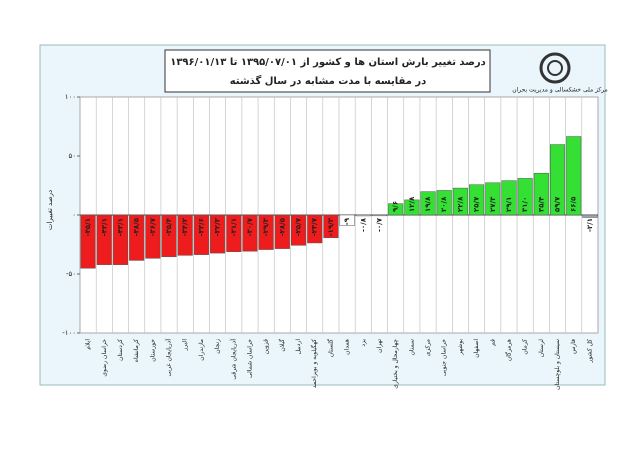 The image size is (640, 456). I want to click on value-label: ۲۰/۸, so click(444, 204).